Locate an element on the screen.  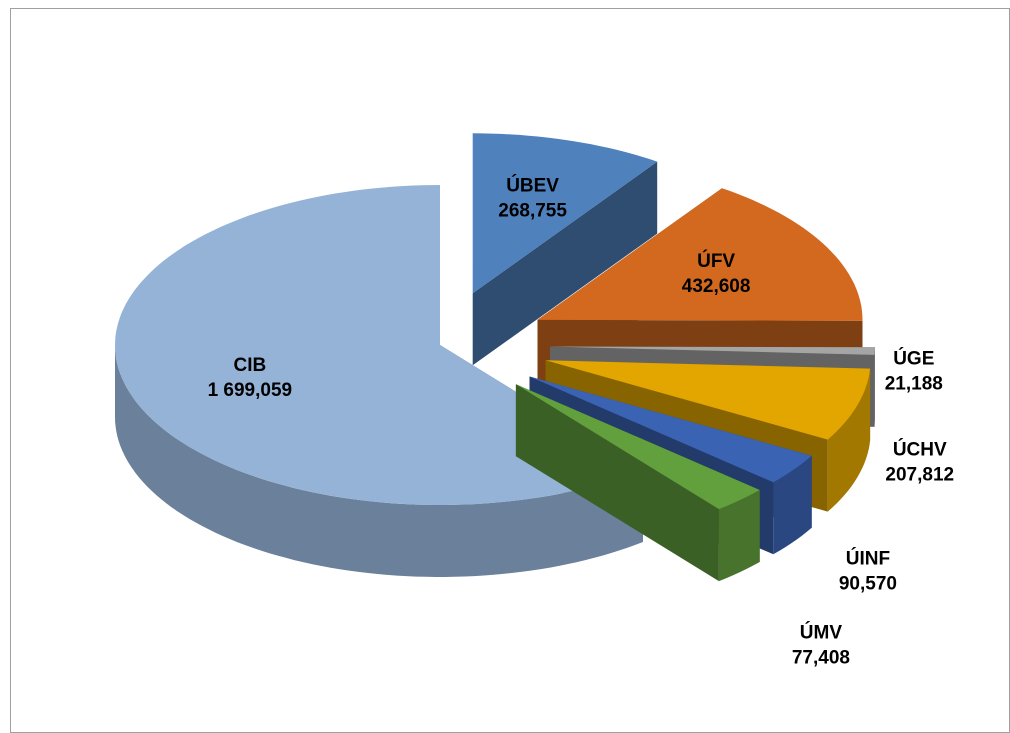
slice-value-label: 77,408 is located at coordinates (821, 658).